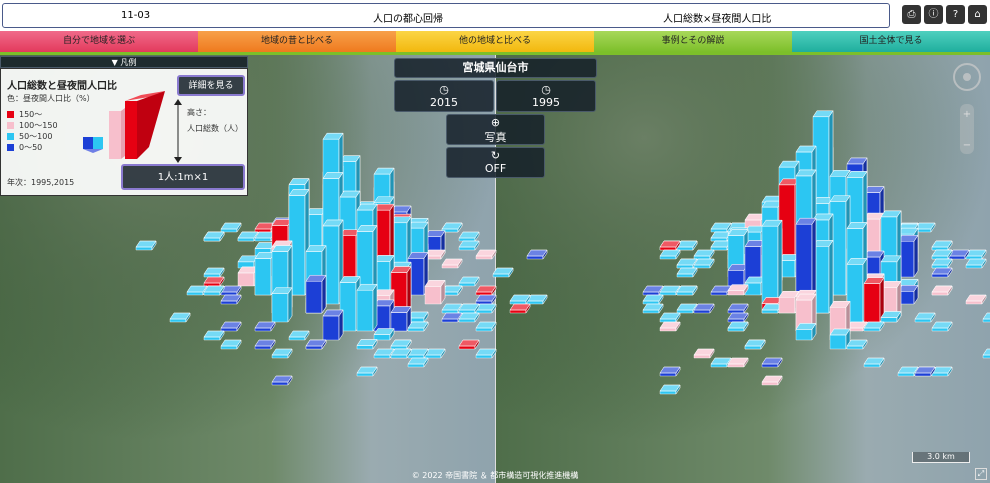 The width and height of the screenshot is (990, 483). I want to click on legend-label: 150～, so click(31, 114).